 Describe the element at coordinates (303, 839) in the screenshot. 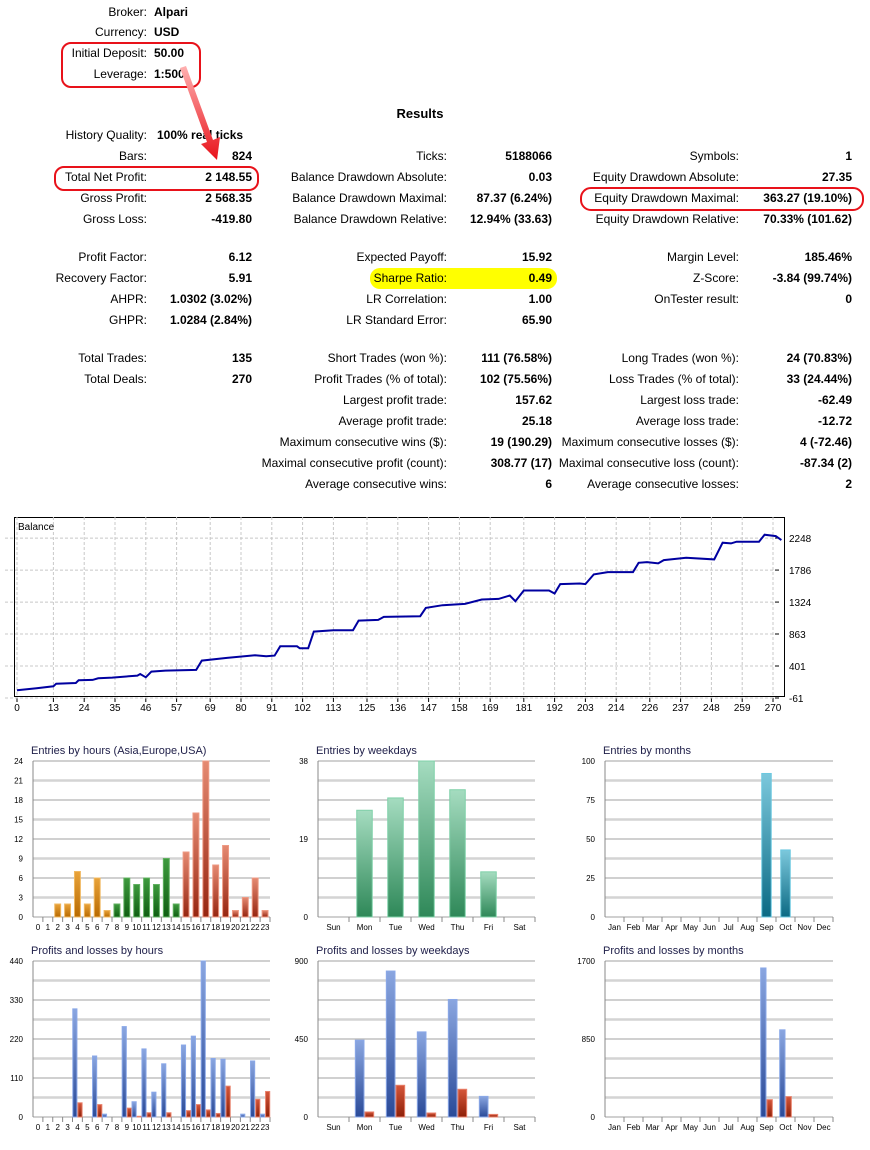

I see `y-tick-label: 19` at that location.